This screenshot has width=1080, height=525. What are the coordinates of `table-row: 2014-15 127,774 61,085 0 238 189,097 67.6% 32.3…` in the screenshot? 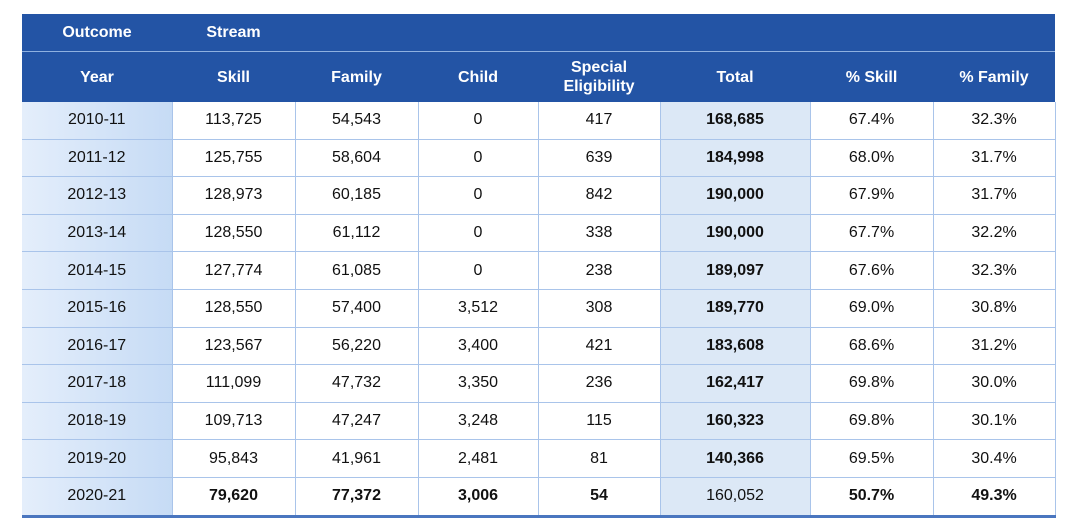 It's located at (539, 270).